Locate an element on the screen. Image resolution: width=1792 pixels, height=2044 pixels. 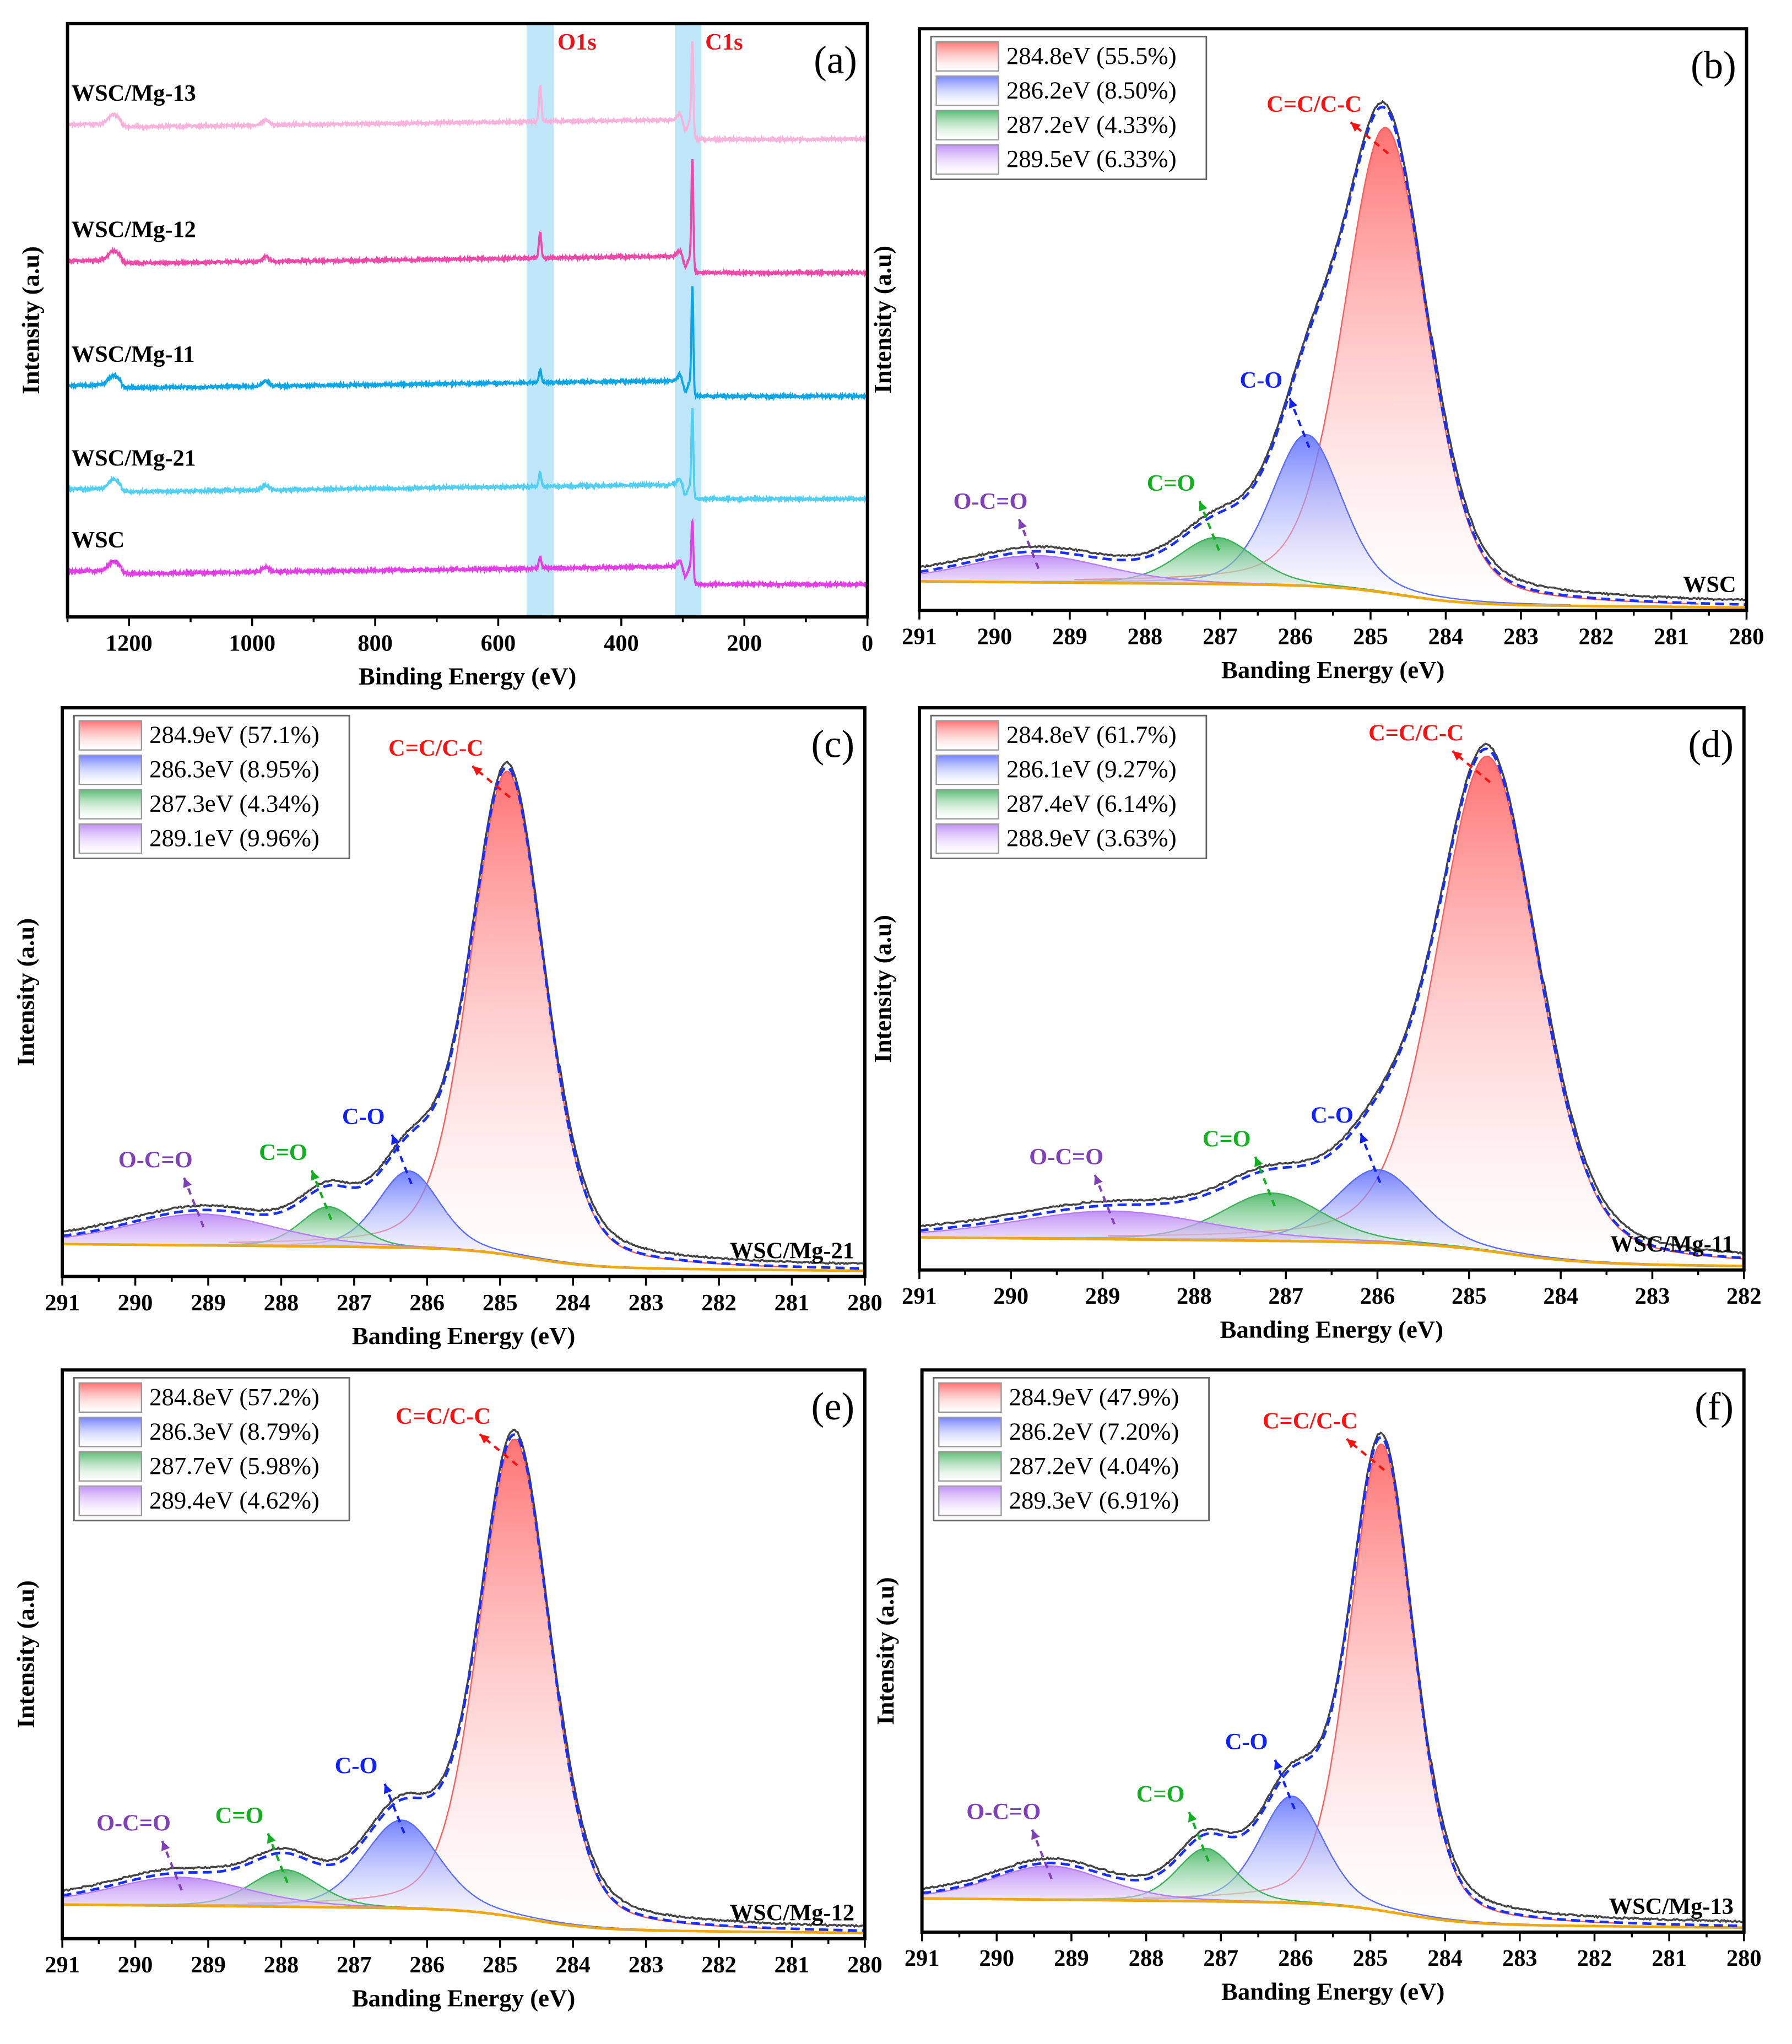
legend-entry: 289.5eV (6.33%) is located at coordinates (1091, 158).